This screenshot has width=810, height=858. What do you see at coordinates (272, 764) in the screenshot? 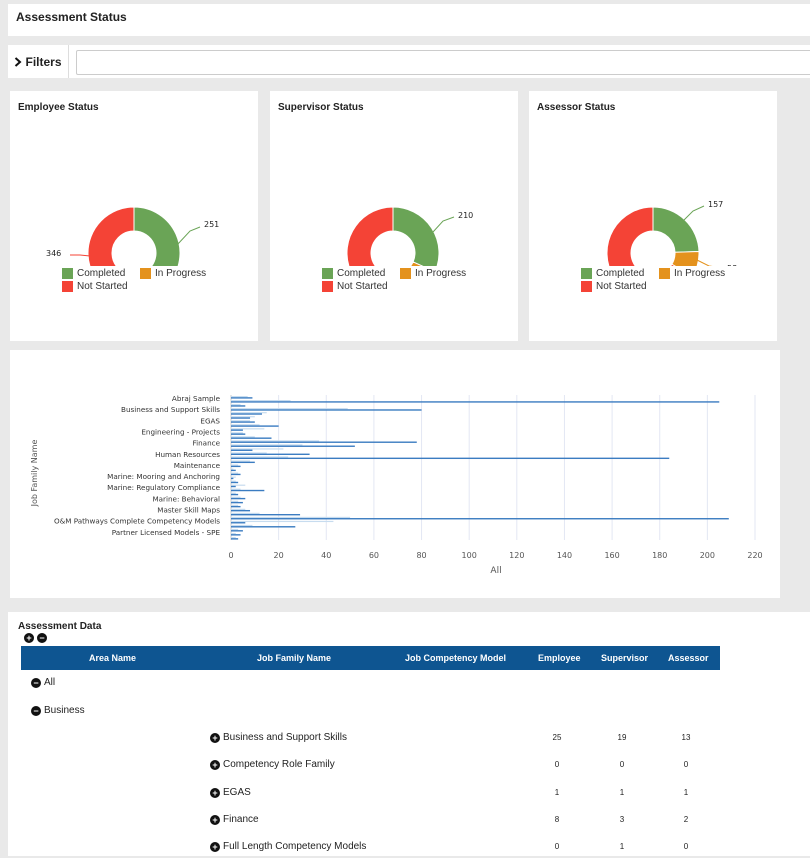
I see `job-family-cell: + Competency Role Family` at bounding box center [272, 764].